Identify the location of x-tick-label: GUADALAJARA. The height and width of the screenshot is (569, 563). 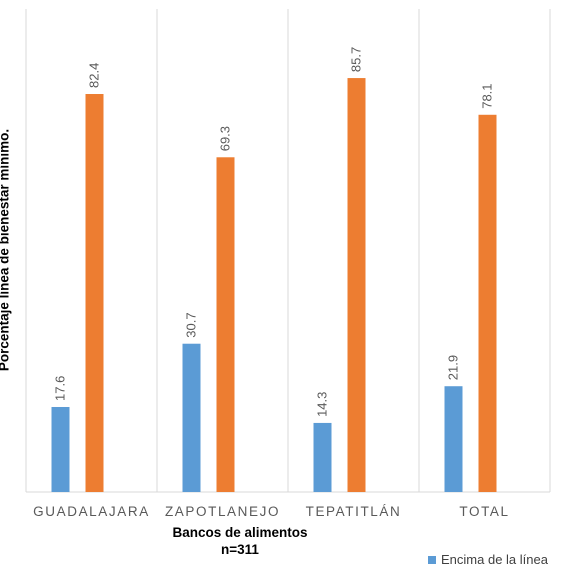
(91, 511).